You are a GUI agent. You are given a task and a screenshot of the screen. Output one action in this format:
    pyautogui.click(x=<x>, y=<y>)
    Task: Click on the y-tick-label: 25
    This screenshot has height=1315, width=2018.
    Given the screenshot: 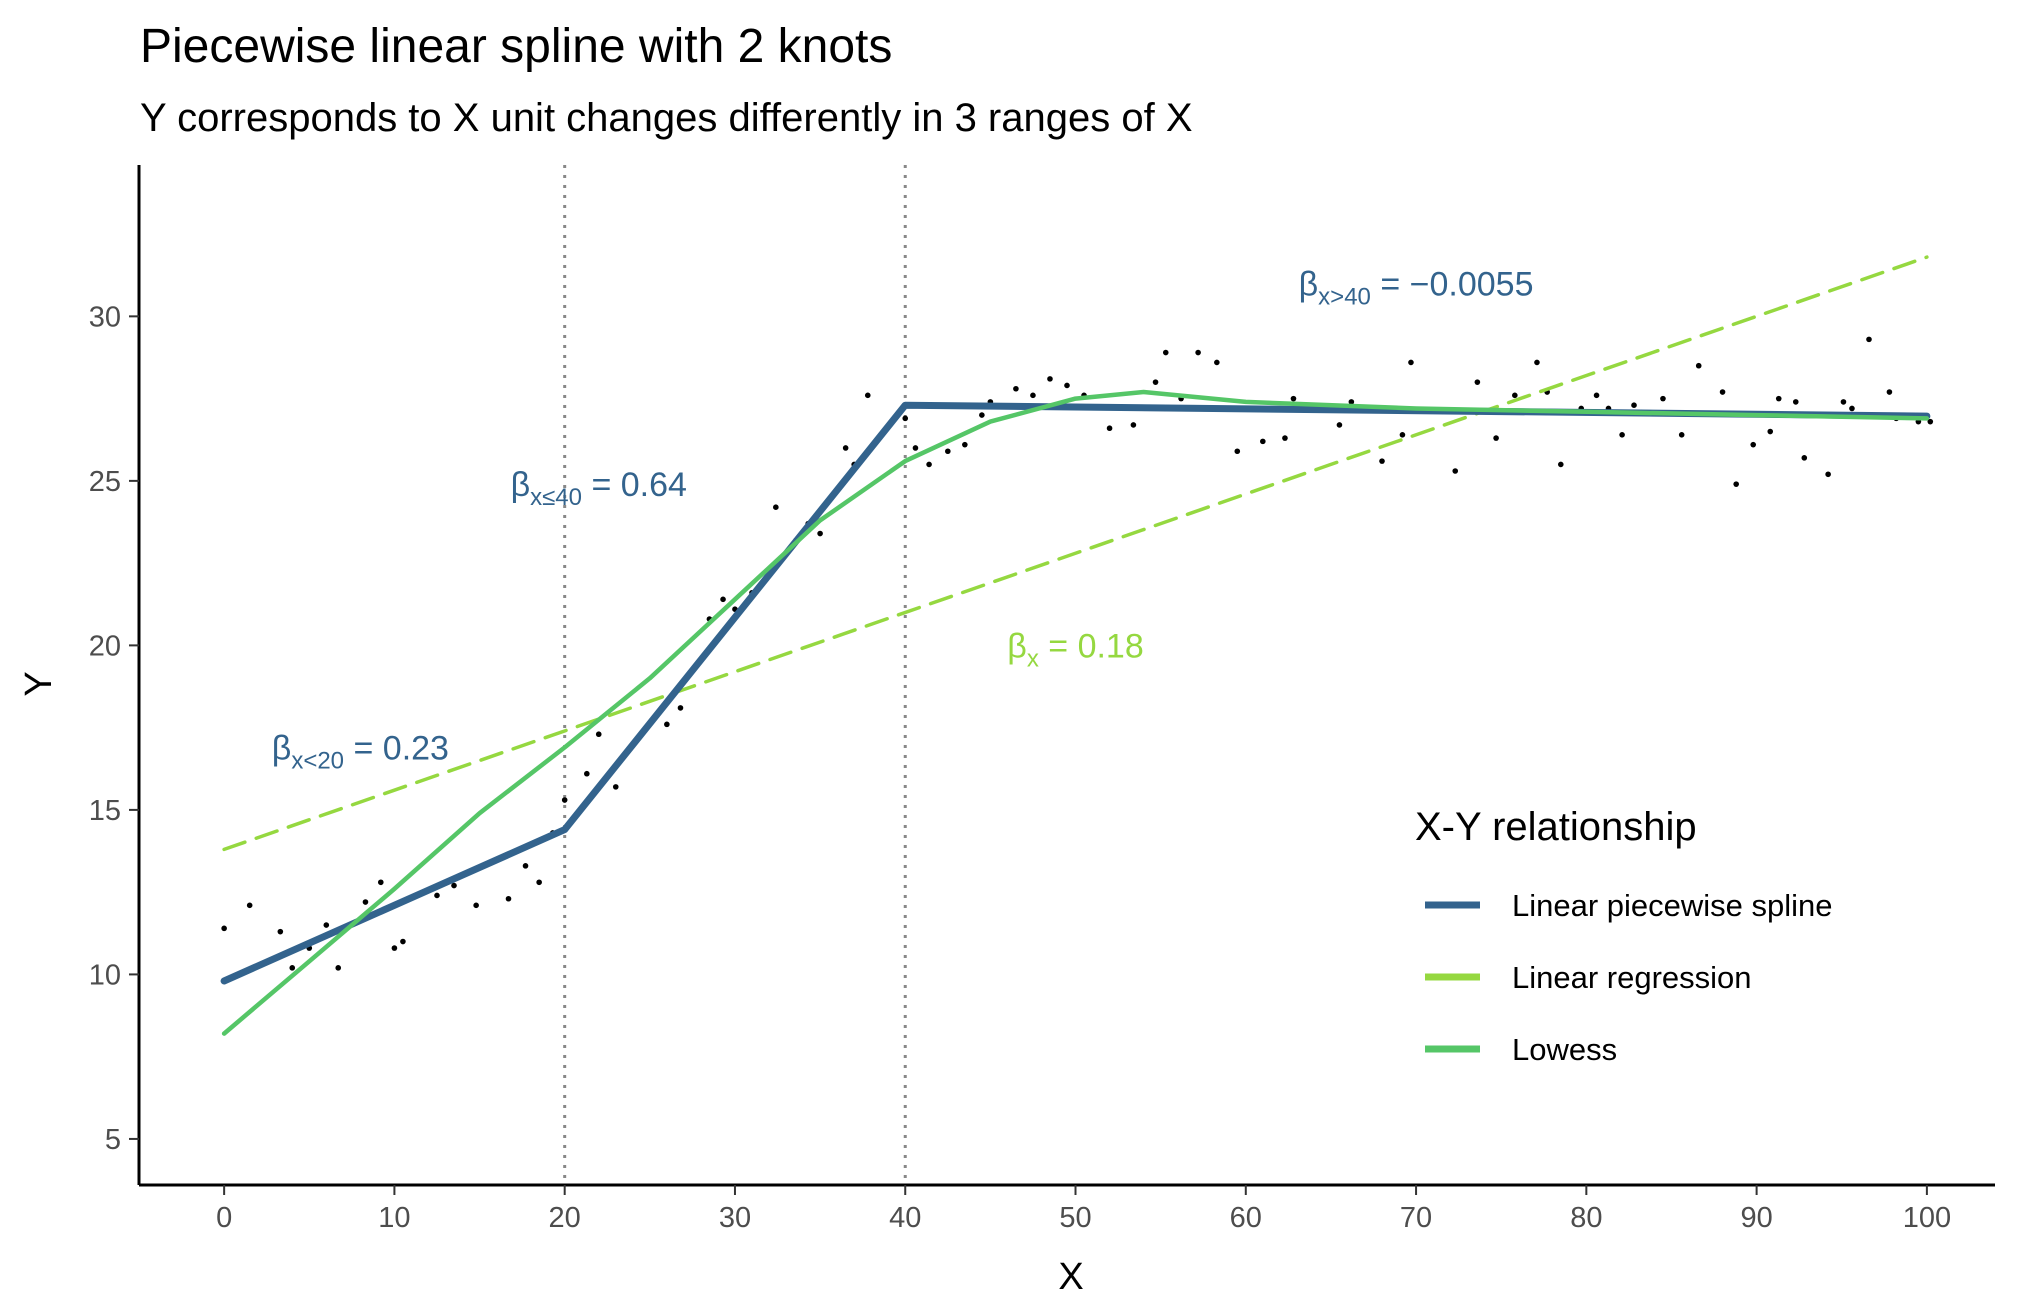 What is the action you would take?
    pyautogui.click(x=105, y=482)
    